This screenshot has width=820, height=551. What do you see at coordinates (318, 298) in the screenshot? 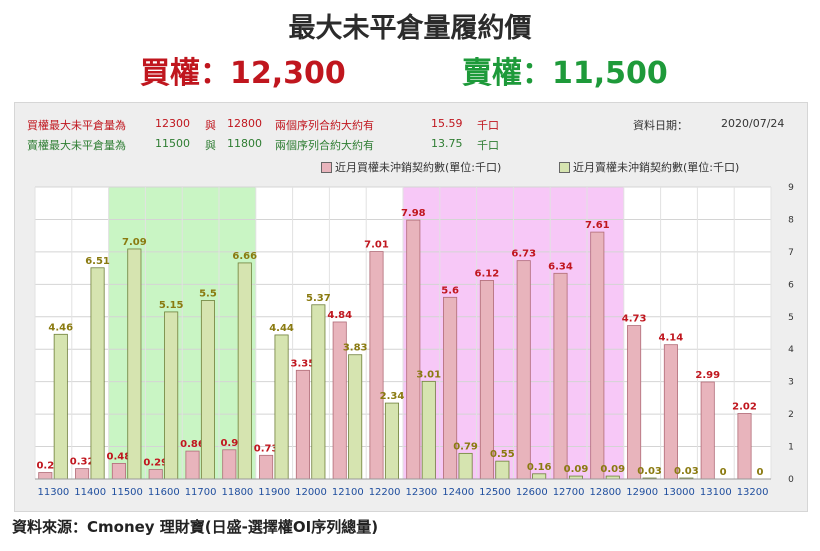
I see `put-value-label: 5.37` at bounding box center [318, 298].